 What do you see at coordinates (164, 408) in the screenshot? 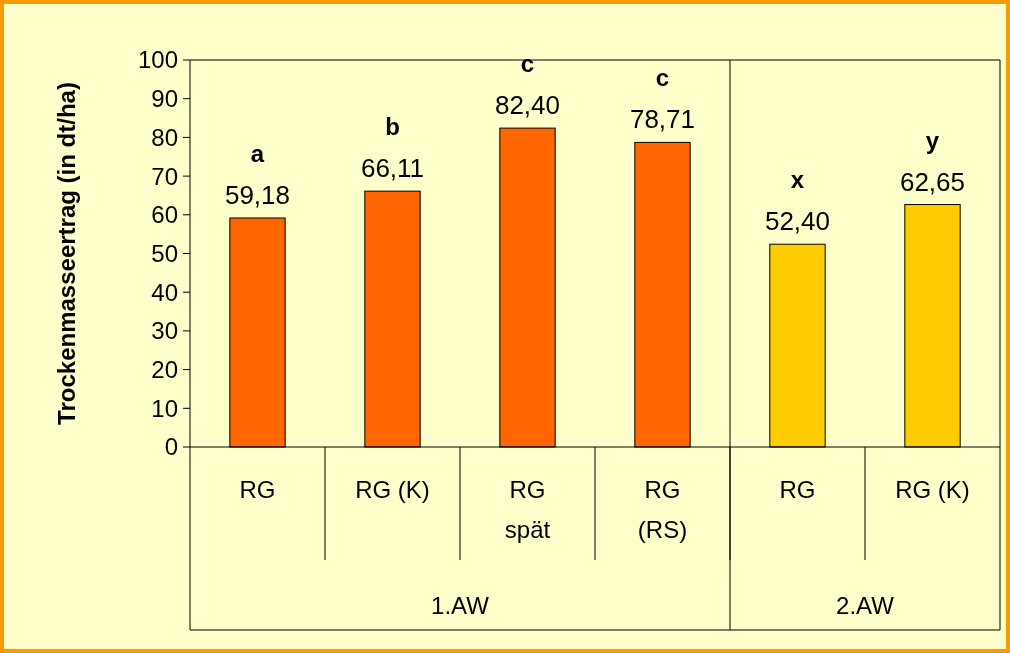
I see `y-tick-label: 10` at bounding box center [164, 408].